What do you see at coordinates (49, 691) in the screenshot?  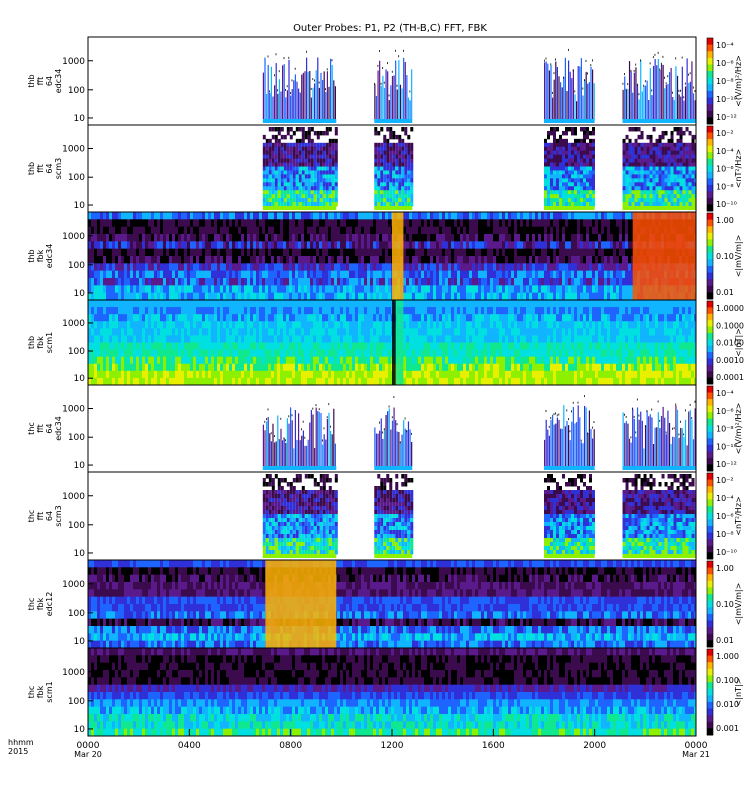 I see `panel-ylabel: scm1` at bounding box center [49, 691].